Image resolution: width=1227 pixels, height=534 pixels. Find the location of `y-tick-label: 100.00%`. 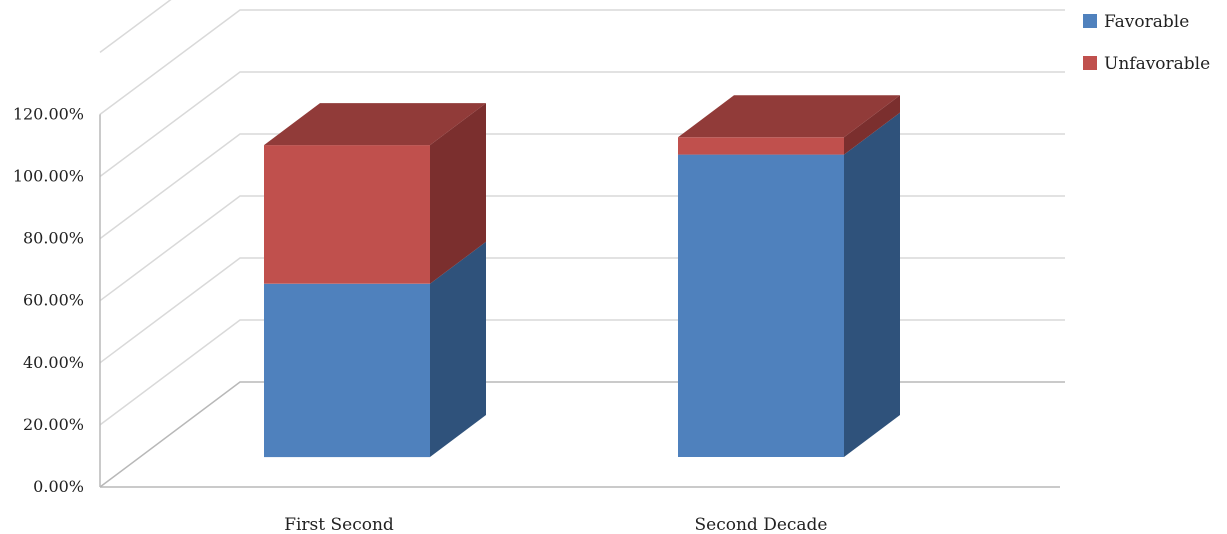

y-tick-label: 100.00% is located at coordinates (48, 176).